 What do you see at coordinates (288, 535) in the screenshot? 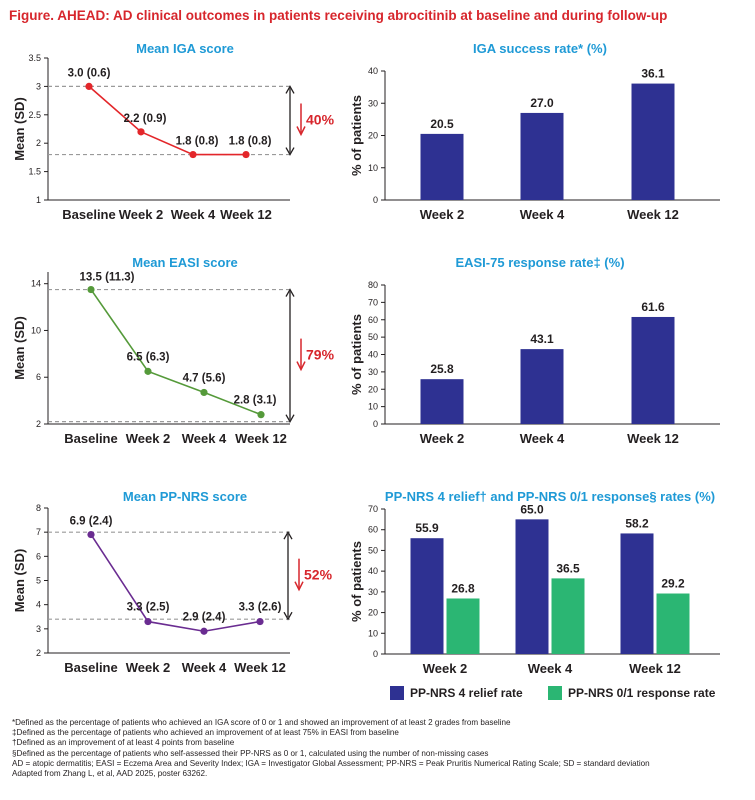
I see `ppnrs-mean-range-arrow-top` at bounding box center [288, 535].